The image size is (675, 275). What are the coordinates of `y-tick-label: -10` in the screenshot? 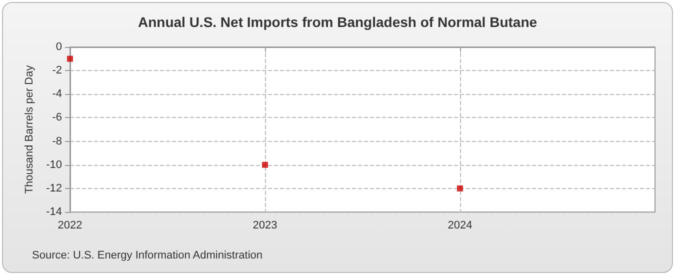 It's located at (54, 164).